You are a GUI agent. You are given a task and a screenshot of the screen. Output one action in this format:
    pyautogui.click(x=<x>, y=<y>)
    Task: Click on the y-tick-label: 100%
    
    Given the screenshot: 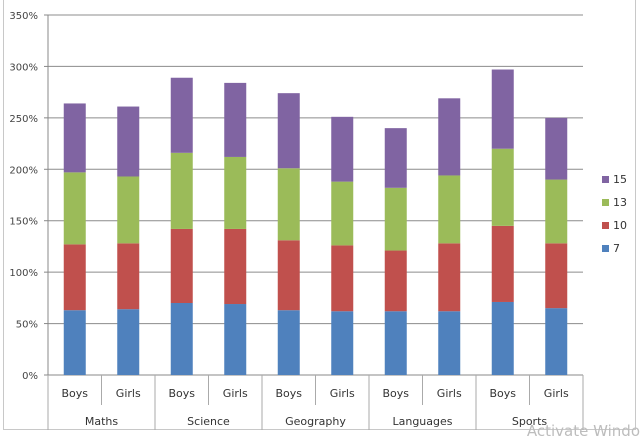 What is the action you would take?
    pyautogui.click(x=23, y=273)
    